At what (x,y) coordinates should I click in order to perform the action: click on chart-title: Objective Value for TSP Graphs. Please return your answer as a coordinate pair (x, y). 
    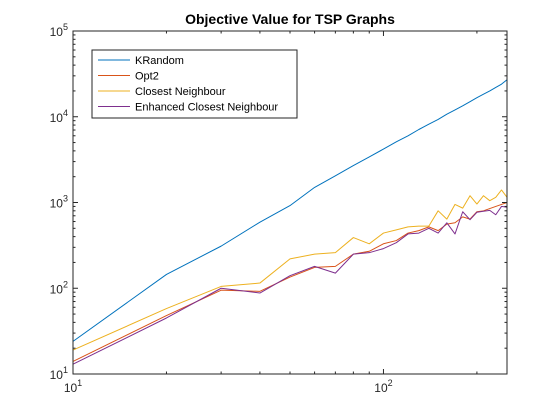
    Looking at the image, I should click on (290, 19).